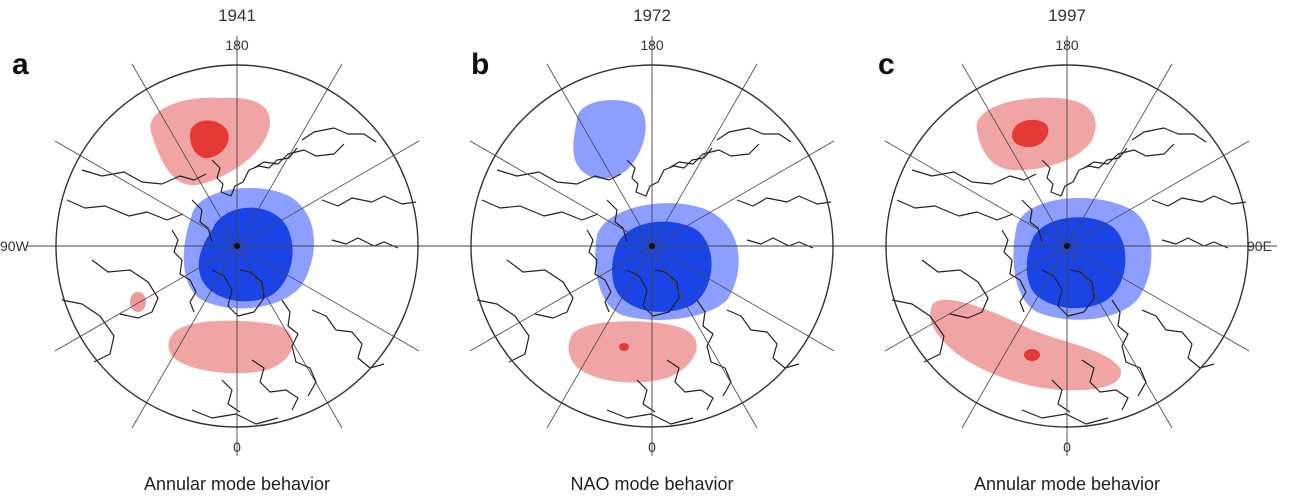 This screenshot has height=501, width=1304. What do you see at coordinates (1259, 246) in the screenshot?
I see `longitude-label-right: 90E` at bounding box center [1259, 246].